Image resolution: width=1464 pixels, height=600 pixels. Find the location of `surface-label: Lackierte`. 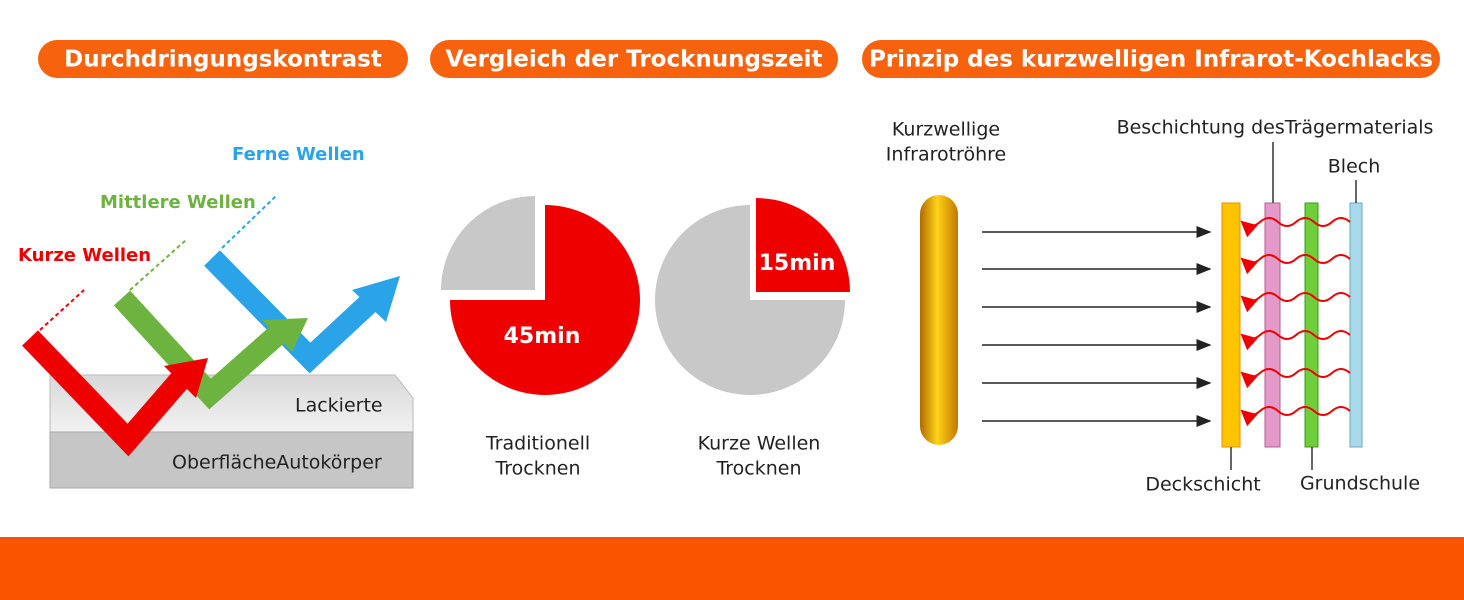

surface-label: Lackierte is located at coordinates (339, 406).